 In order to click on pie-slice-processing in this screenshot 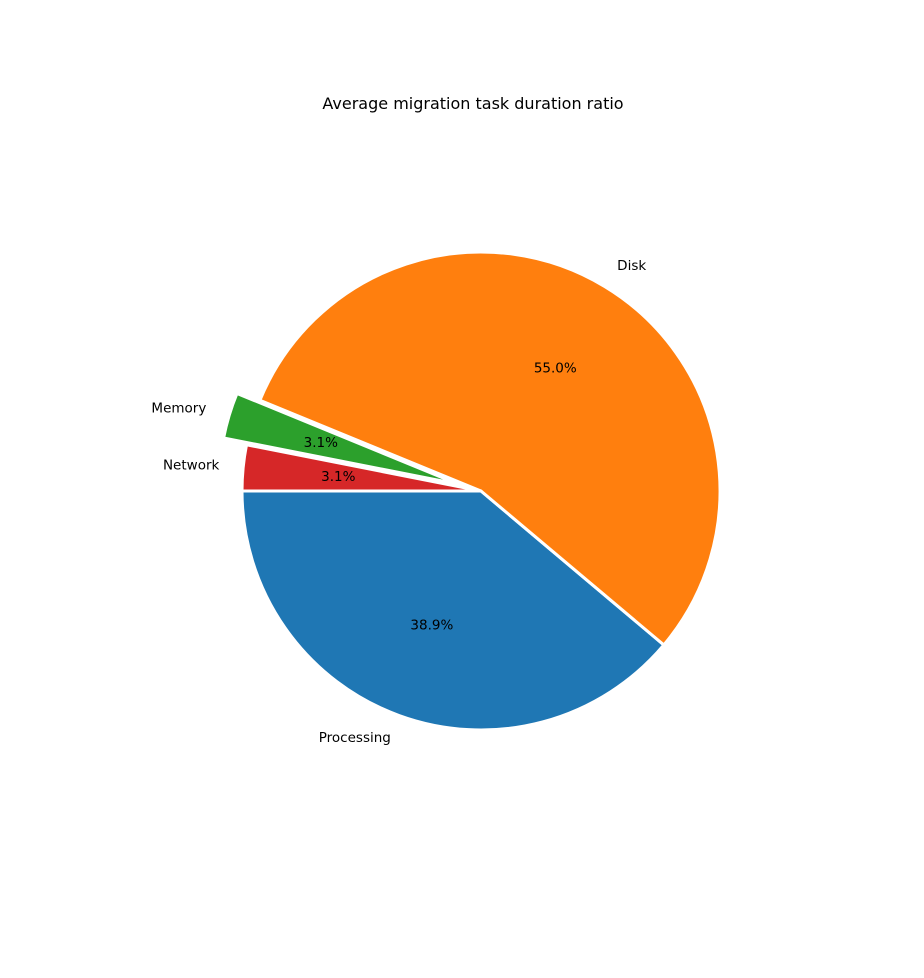, I will do `click(453, 610)`.